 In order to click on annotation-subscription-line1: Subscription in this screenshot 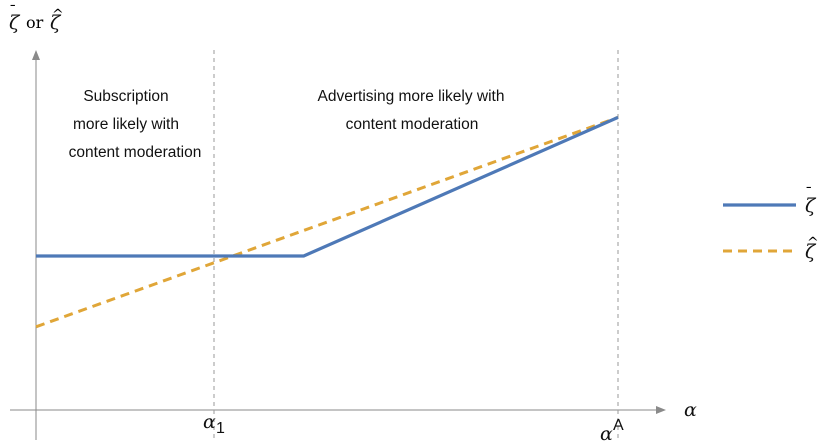, I will do `click(125, 96)`.